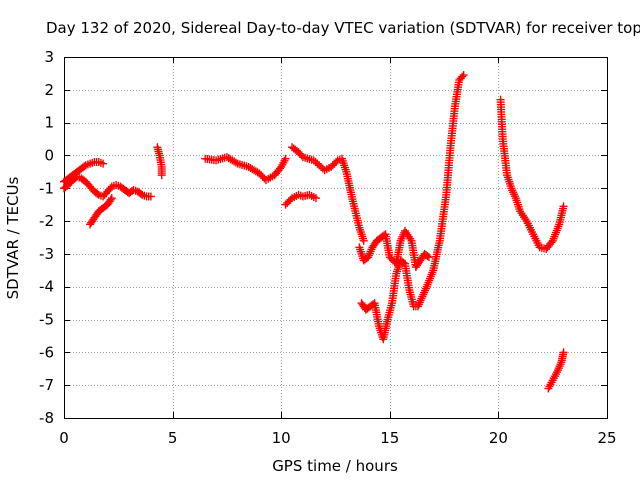 The image size is (640, 480). Describe the element at coordinates (46, 221) in the screenshot. I see `y-tick-label: -2` at that location.